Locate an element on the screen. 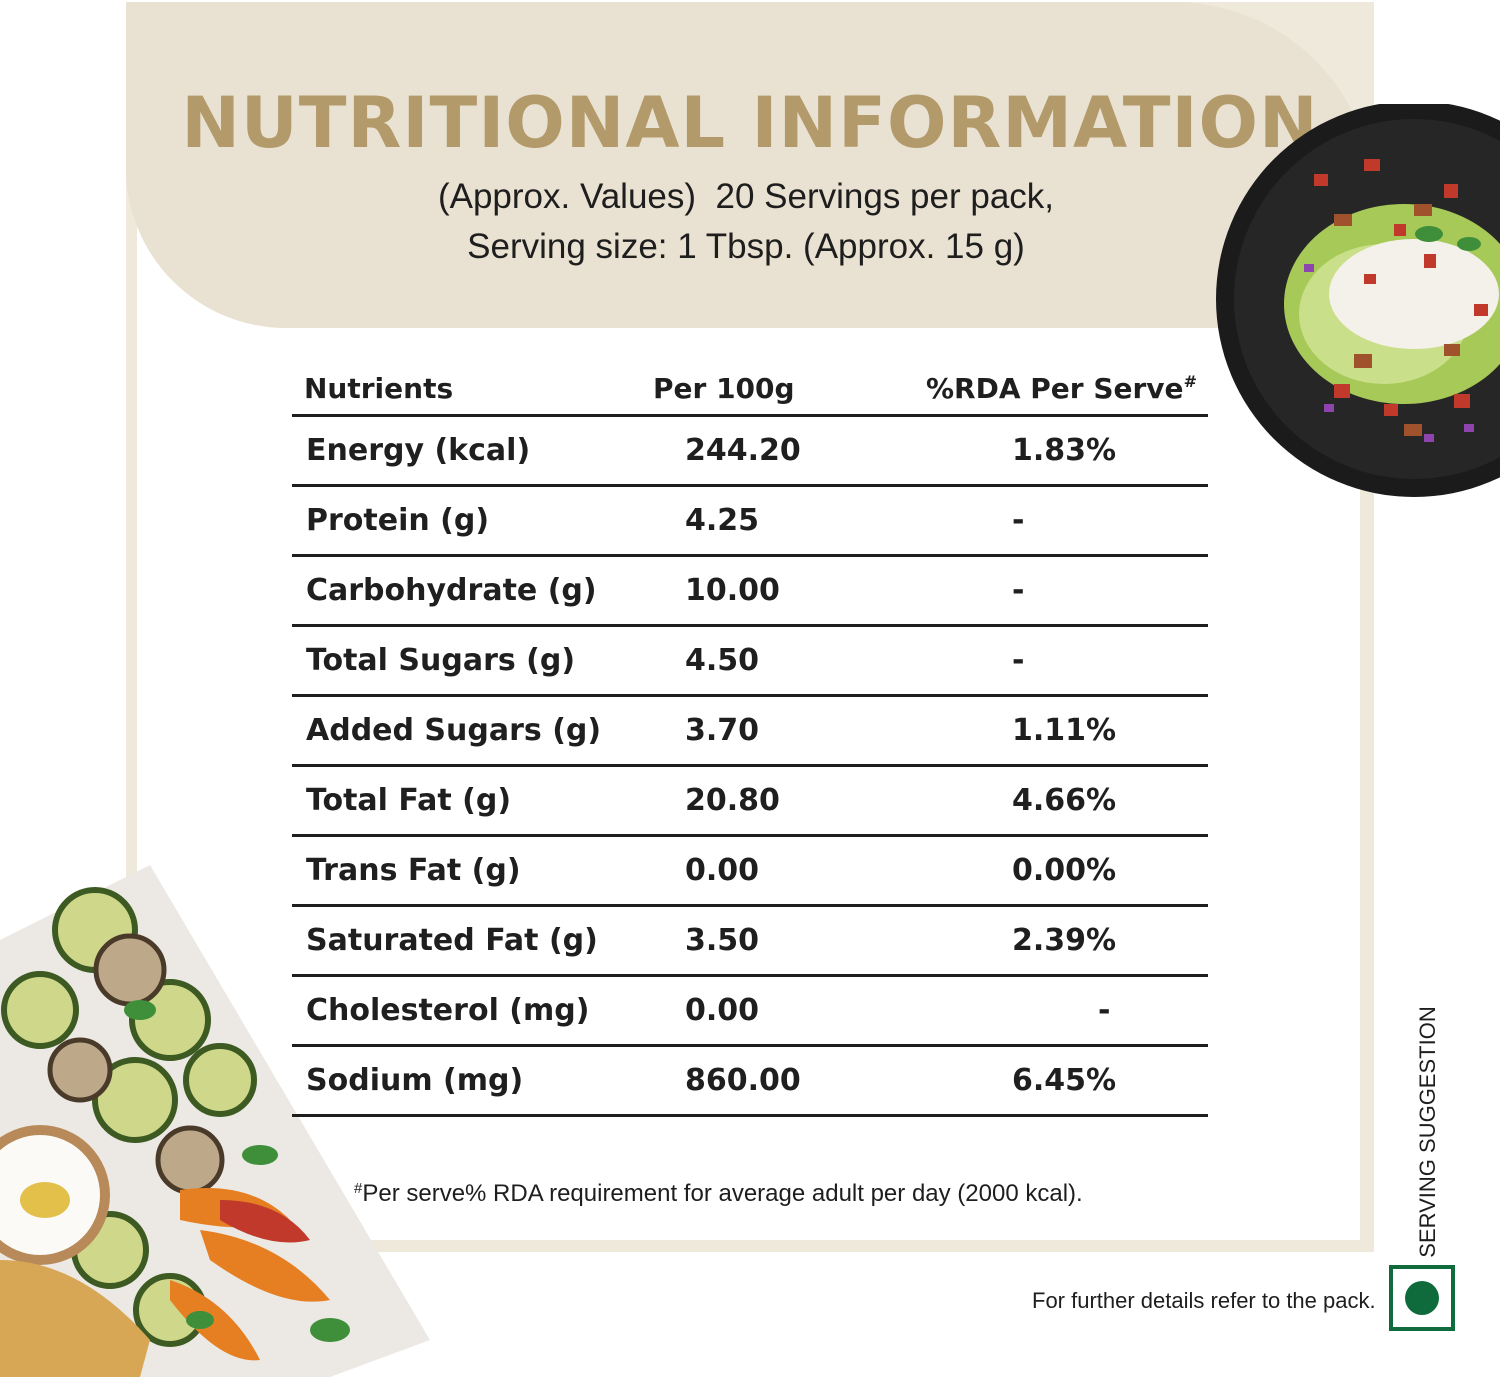  table-row: Total Sugars (g) 4.50 - is located at coordinates (750, 662).